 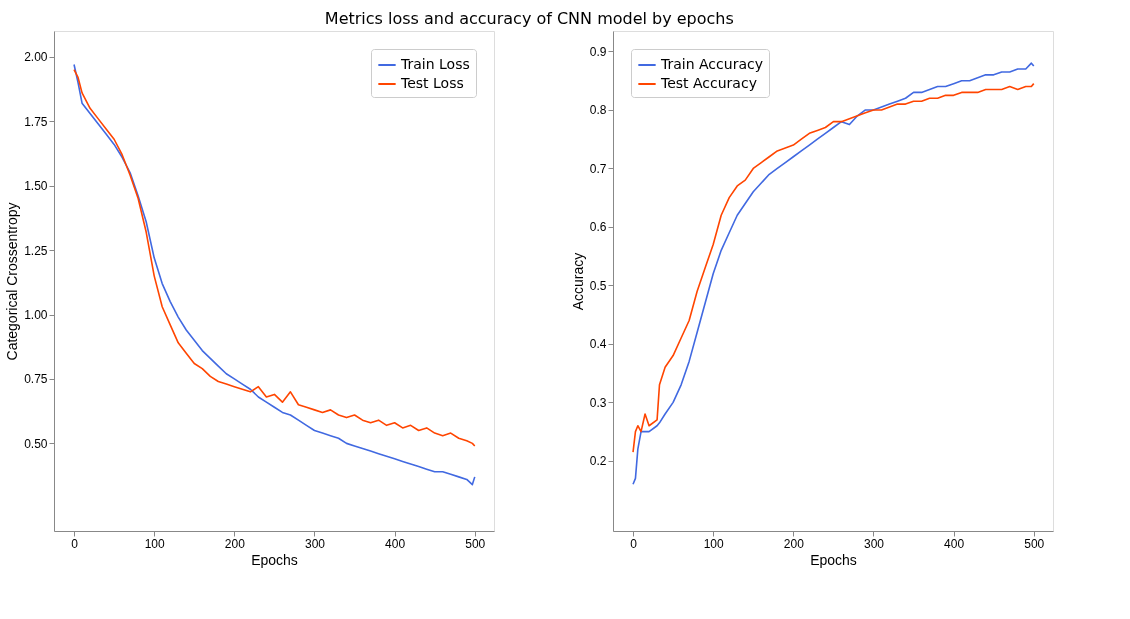 I want to click on y-tick-label: 1.50, so click(x=36, y=186).